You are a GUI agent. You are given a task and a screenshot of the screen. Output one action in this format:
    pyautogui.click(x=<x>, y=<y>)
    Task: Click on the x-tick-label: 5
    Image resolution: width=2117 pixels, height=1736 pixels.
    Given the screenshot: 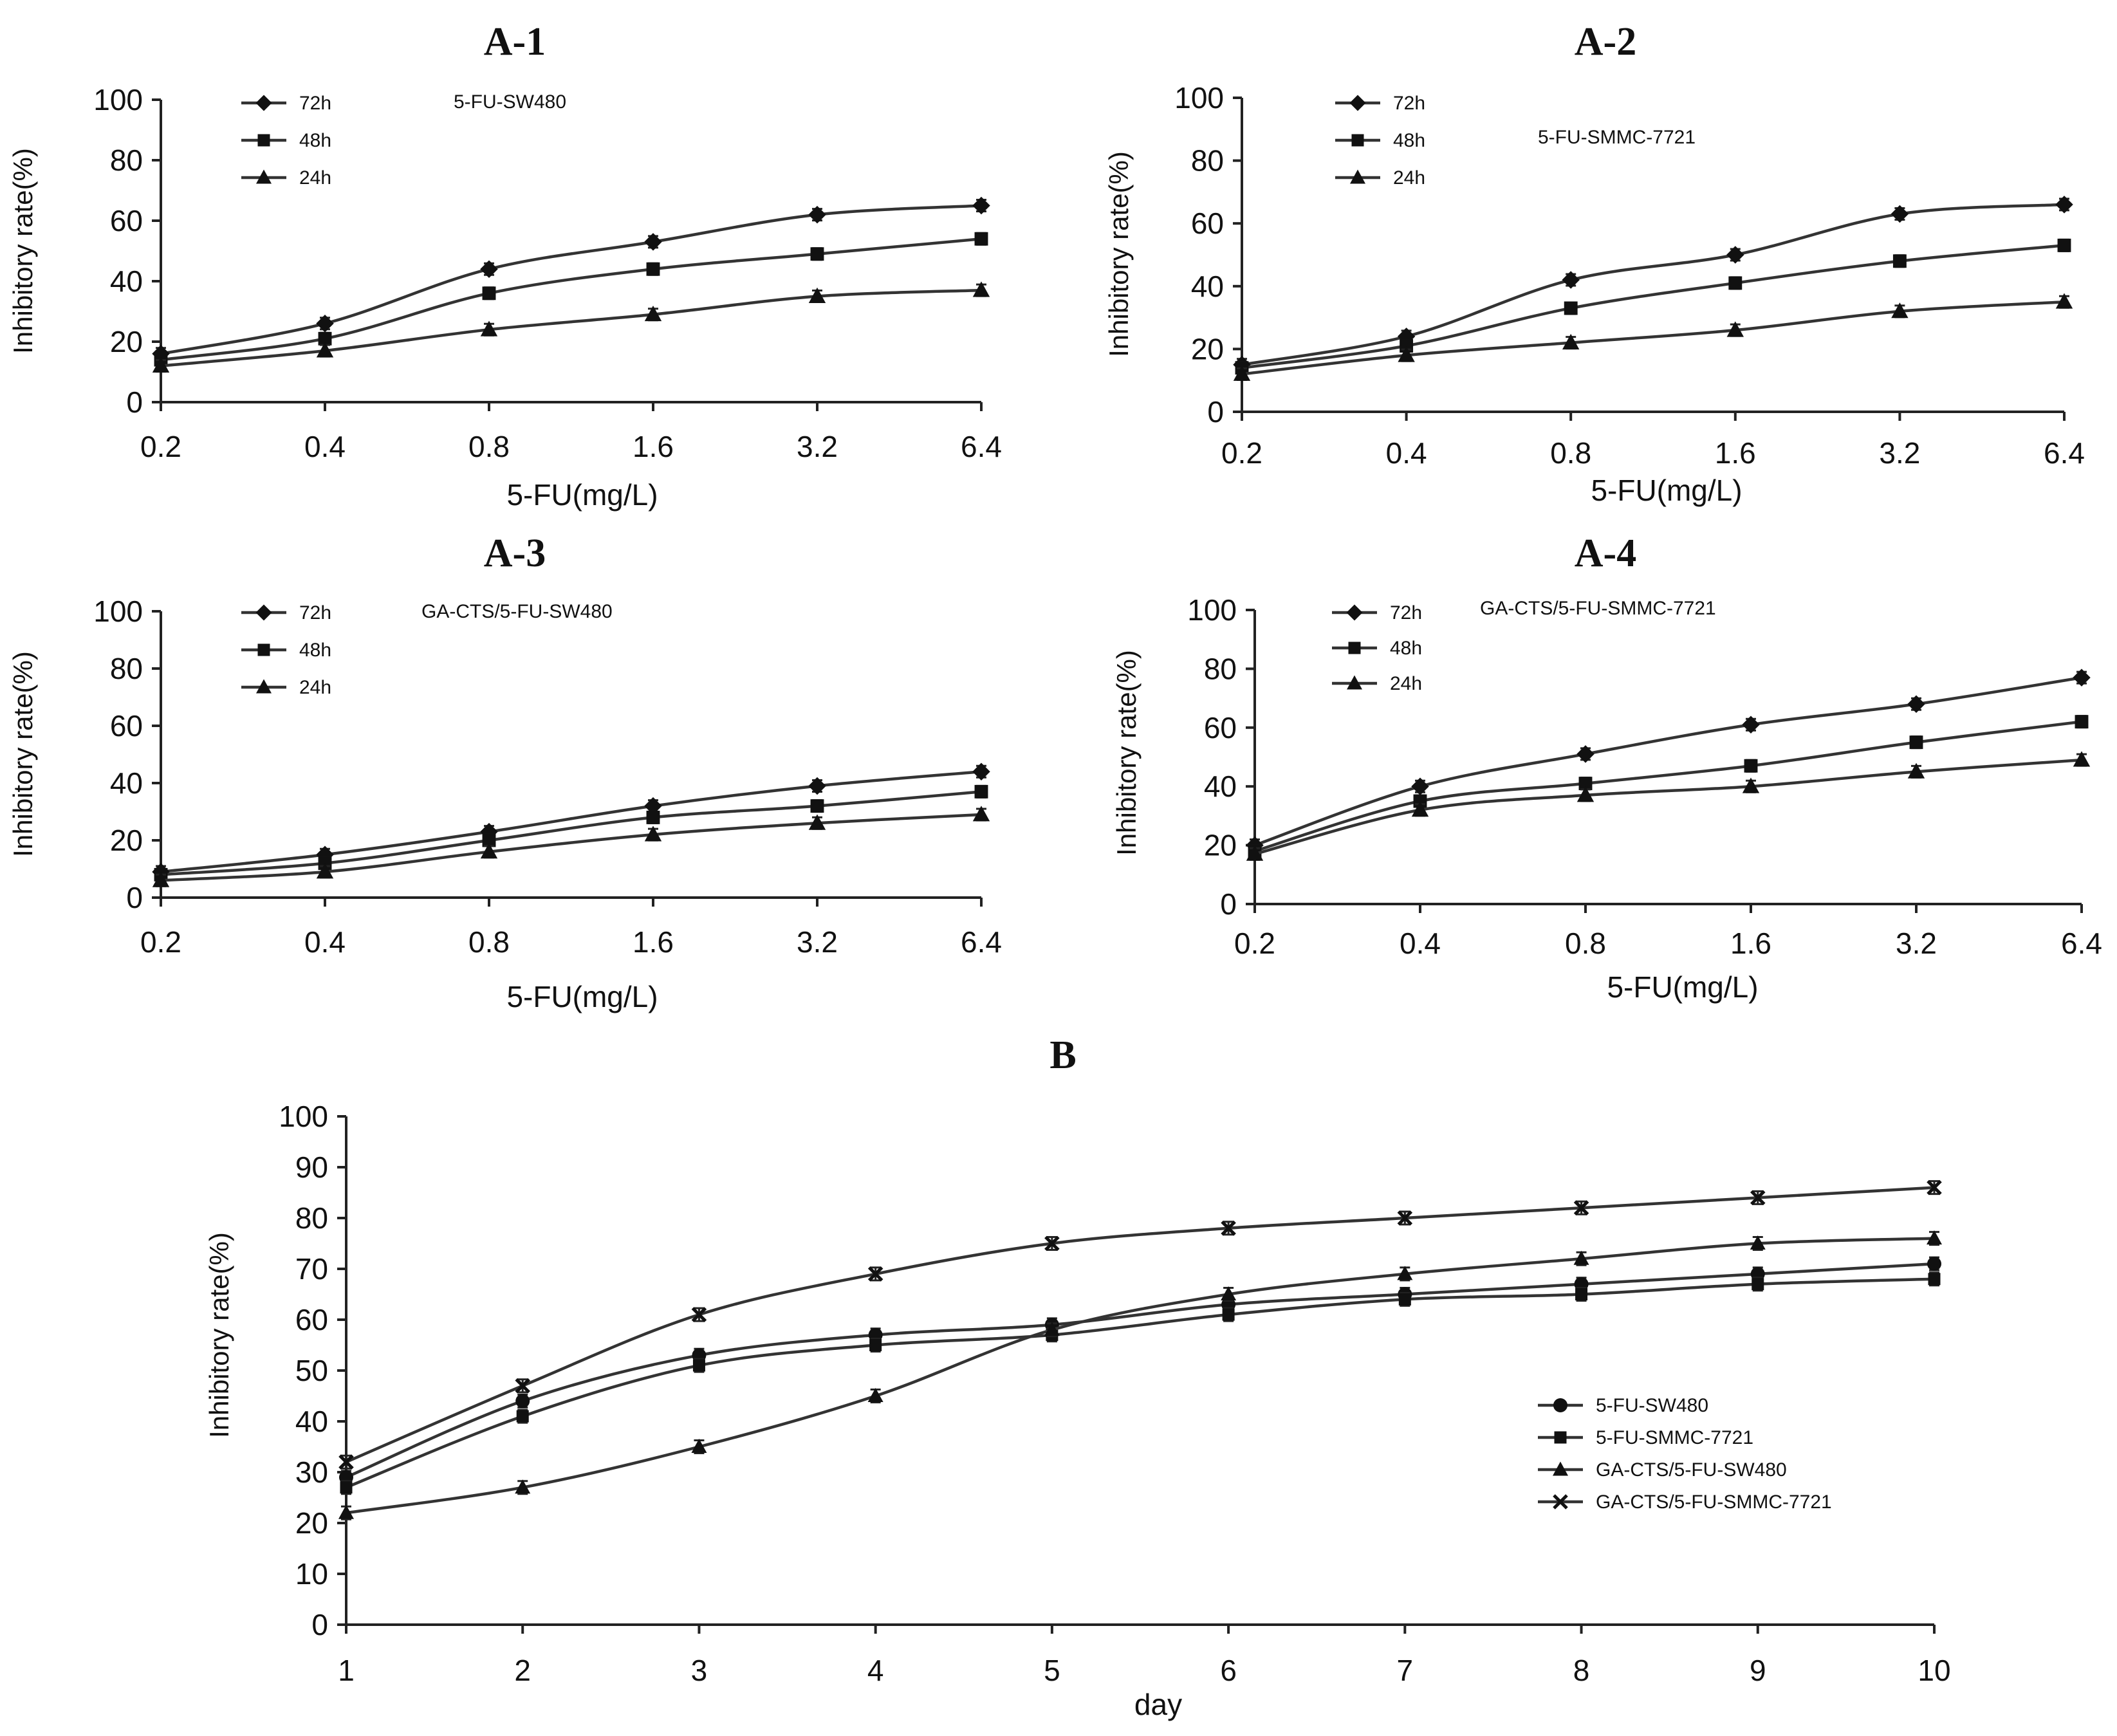 What is the action you would take?
    pyautogui.click(x=1052, y=1670)
    